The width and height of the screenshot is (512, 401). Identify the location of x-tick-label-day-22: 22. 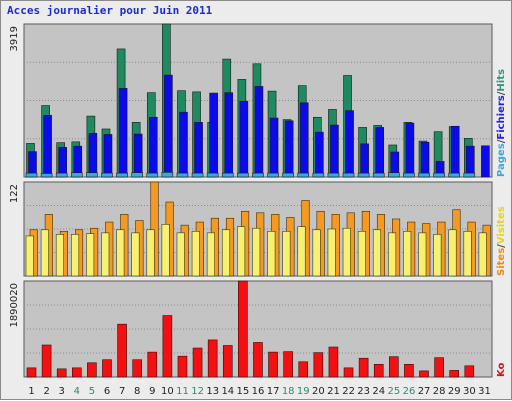
(348, 391).